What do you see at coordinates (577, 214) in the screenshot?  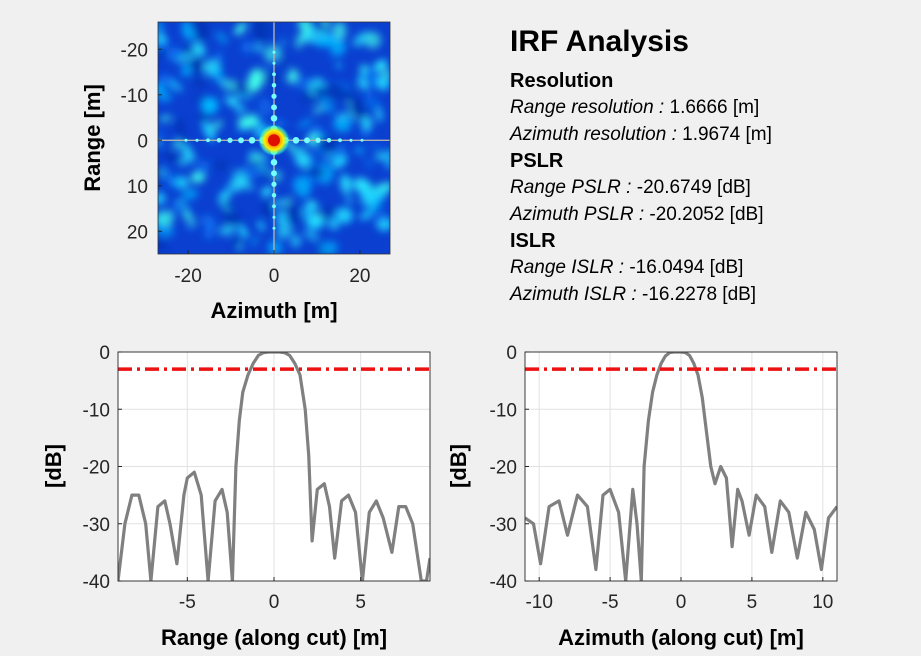 I see `azimuth-pslr-label: Azimuth PSLR :` at bounding box center [577, 214].